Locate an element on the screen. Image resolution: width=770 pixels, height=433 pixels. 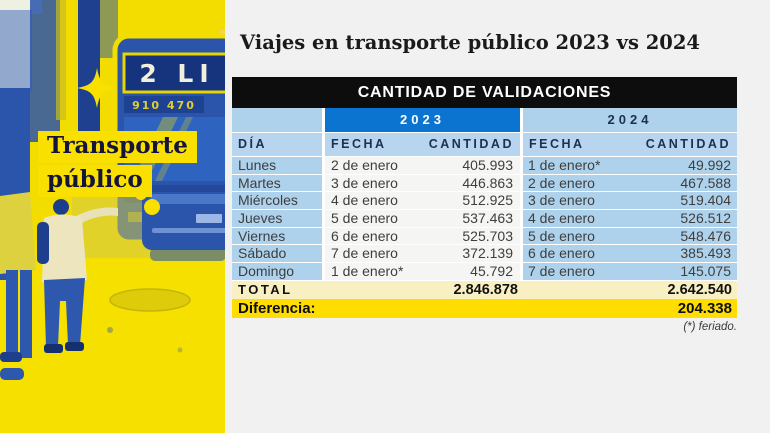
col-header-fecha-2023: FECHA is located at coordinates (375, 145).